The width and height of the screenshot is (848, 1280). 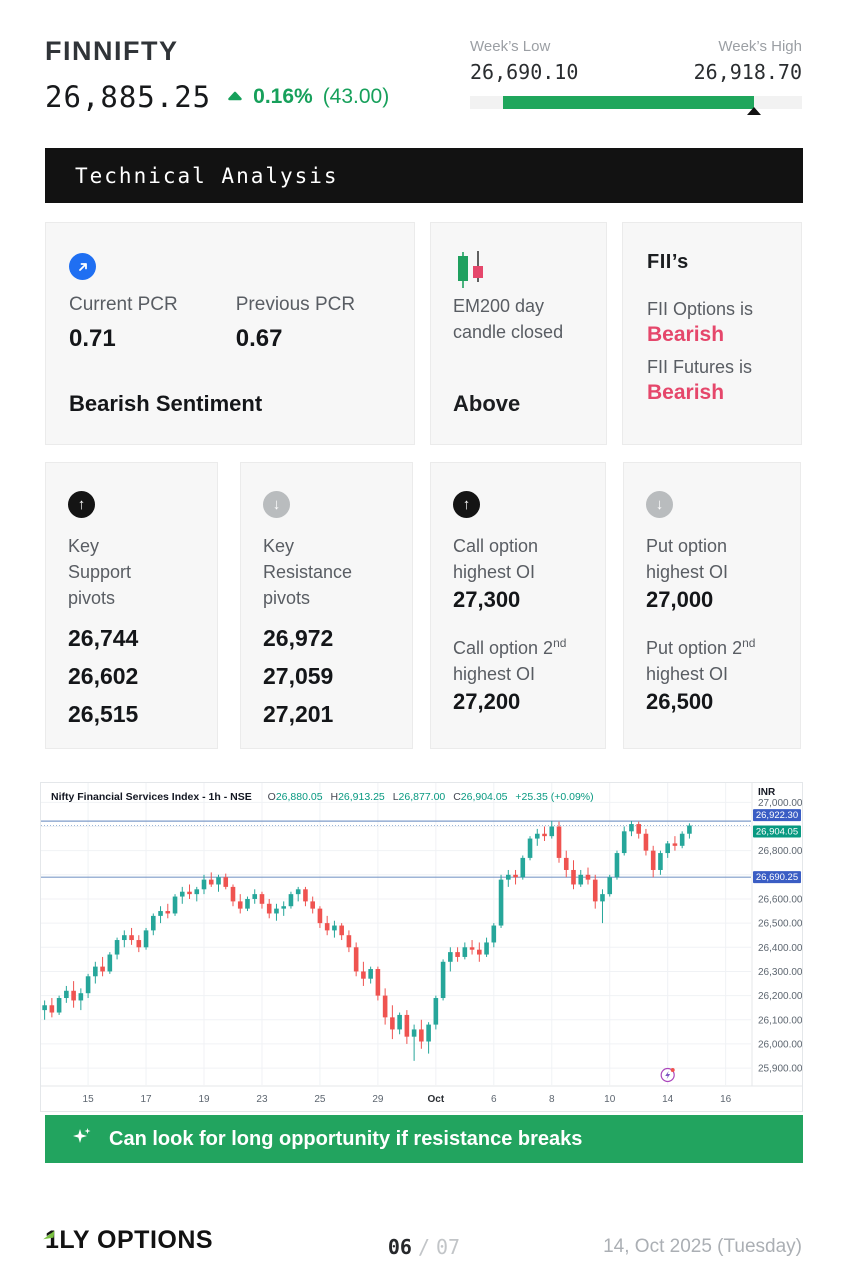 What do you see at coordinates (378, 1099) in the screenshot?
I see `svg-text: 29` at bounding box center [378, 1099].